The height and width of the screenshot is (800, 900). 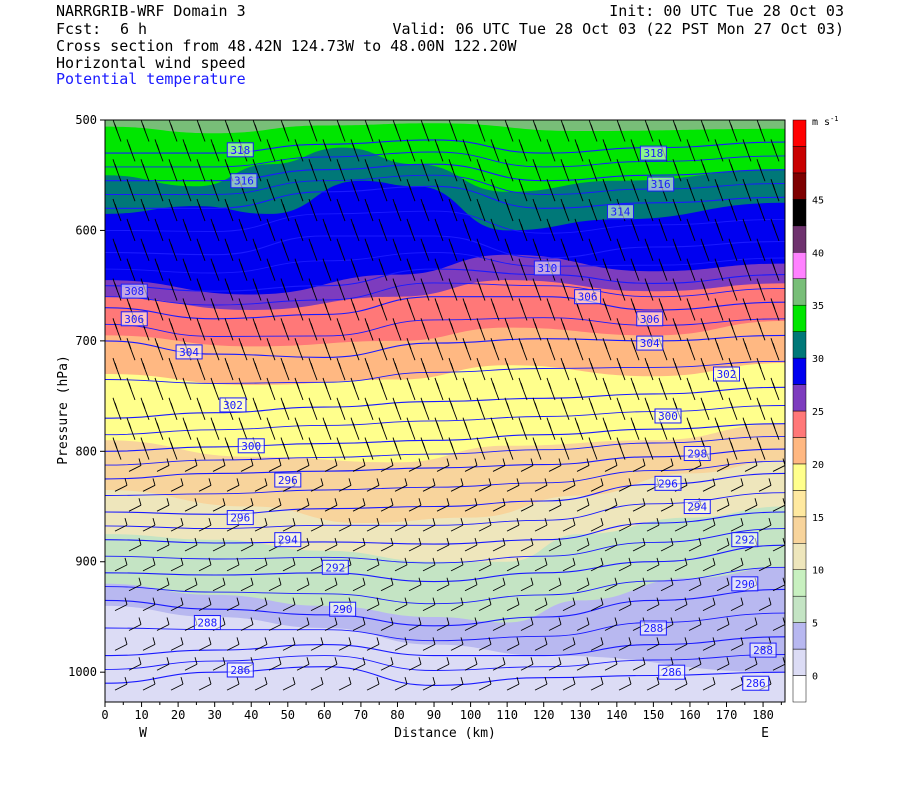 What do you see at coordinates (151, 11) in the screenshot?
I see `model-title: NARRGRIB-WRF Domain 3` at bounding box center [151, 11].